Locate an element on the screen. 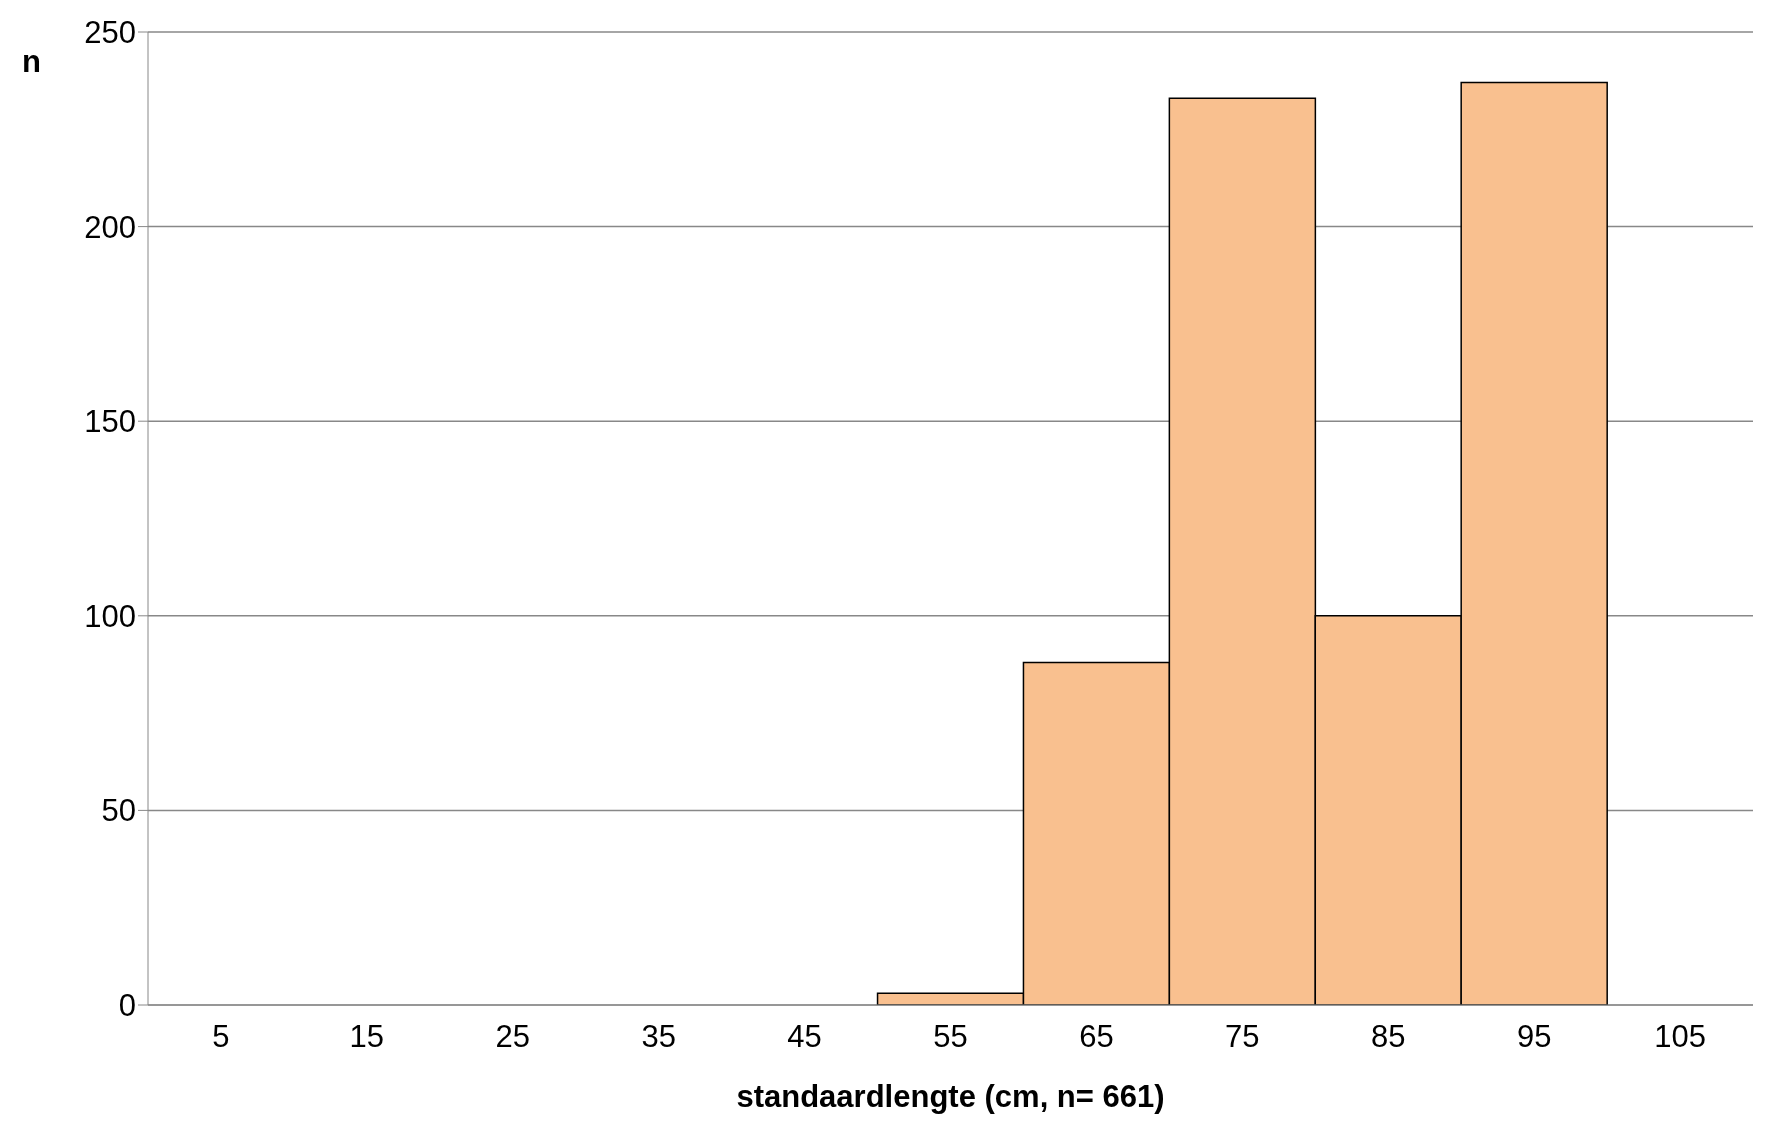 This screenshot has height=1133, width=1773. y-tick-label: 150 is located at coordinates (110, 422).